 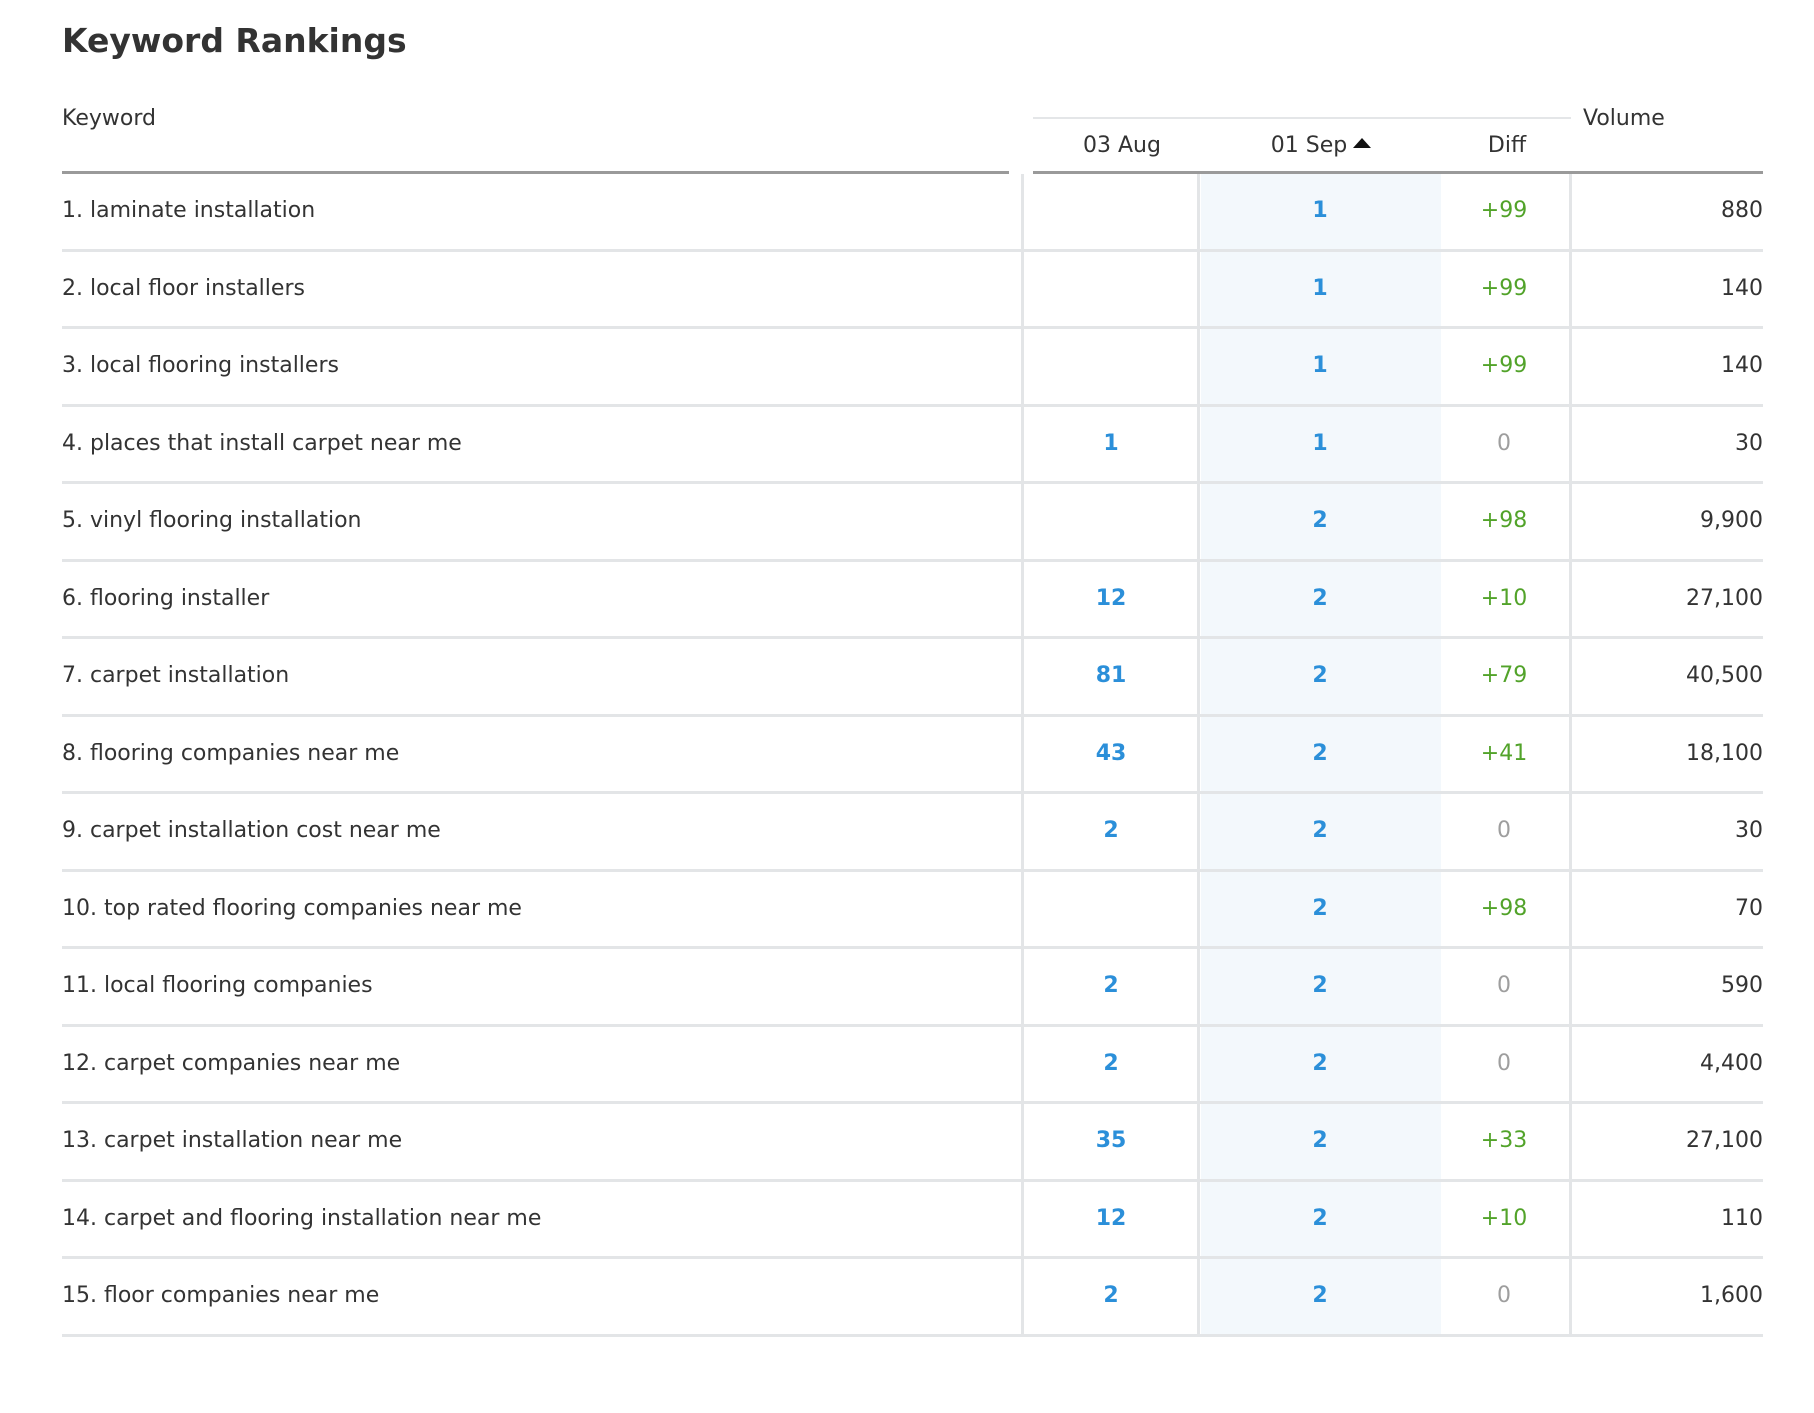 I want to click on column-header-01-sep: 01 Sep, so click(x=1321, y=146).